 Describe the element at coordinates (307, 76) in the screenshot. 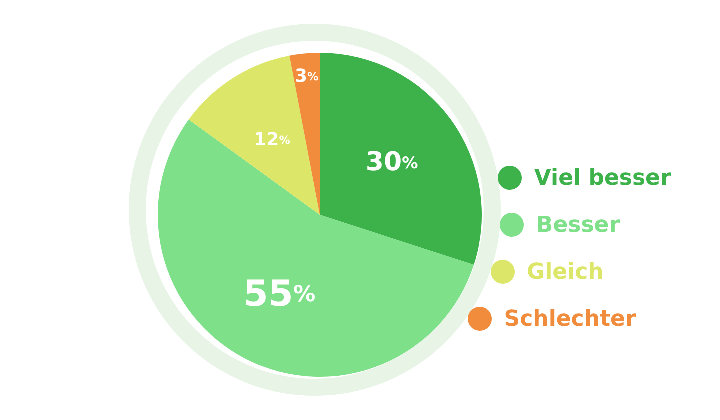

I see `data-label: 3%` at that location.